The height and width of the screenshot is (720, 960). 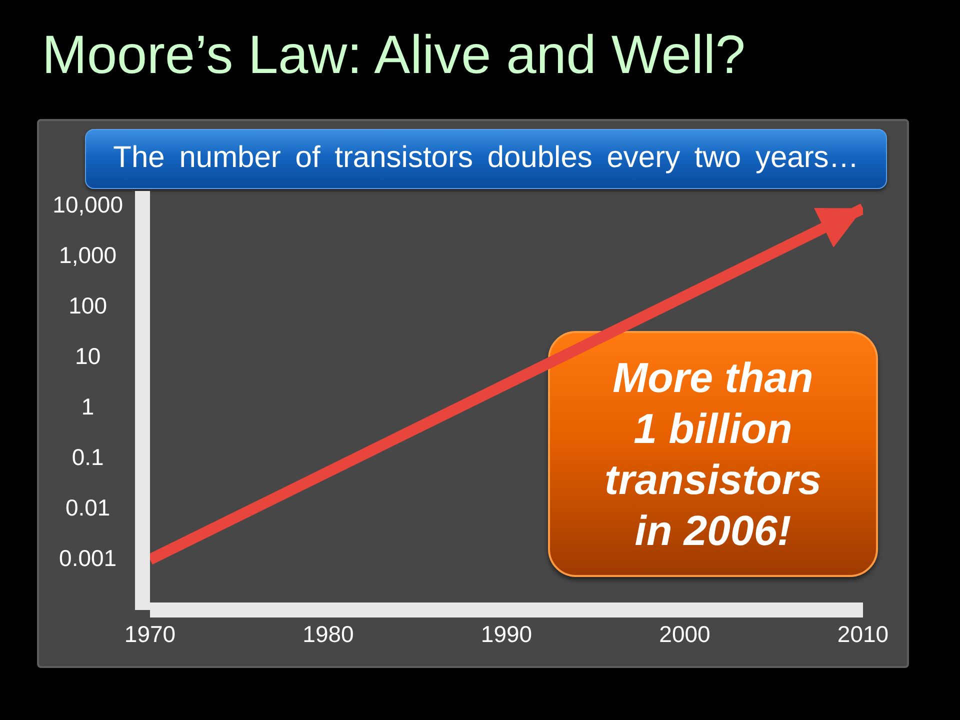 What do you see at coordinates (394, 55) in the screenshot?
I see `chart-title: Moore’s Law: Alive and Well?` at bounding box center [394, 55].